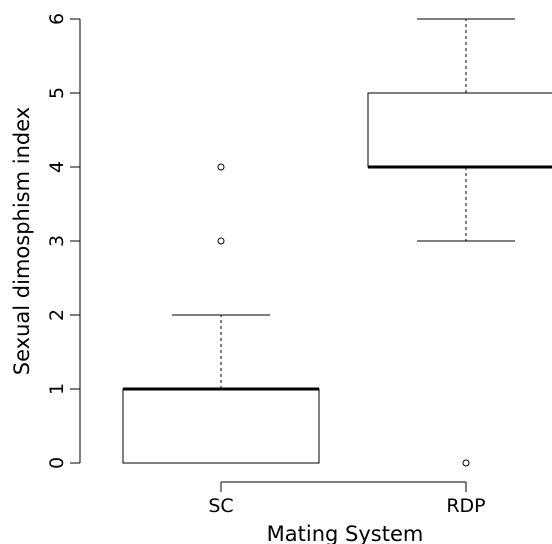  What do you see at coordinates (220, 506) in the screenshot?
I see `x-tick-label: SC` at bounding box center [220, 506].